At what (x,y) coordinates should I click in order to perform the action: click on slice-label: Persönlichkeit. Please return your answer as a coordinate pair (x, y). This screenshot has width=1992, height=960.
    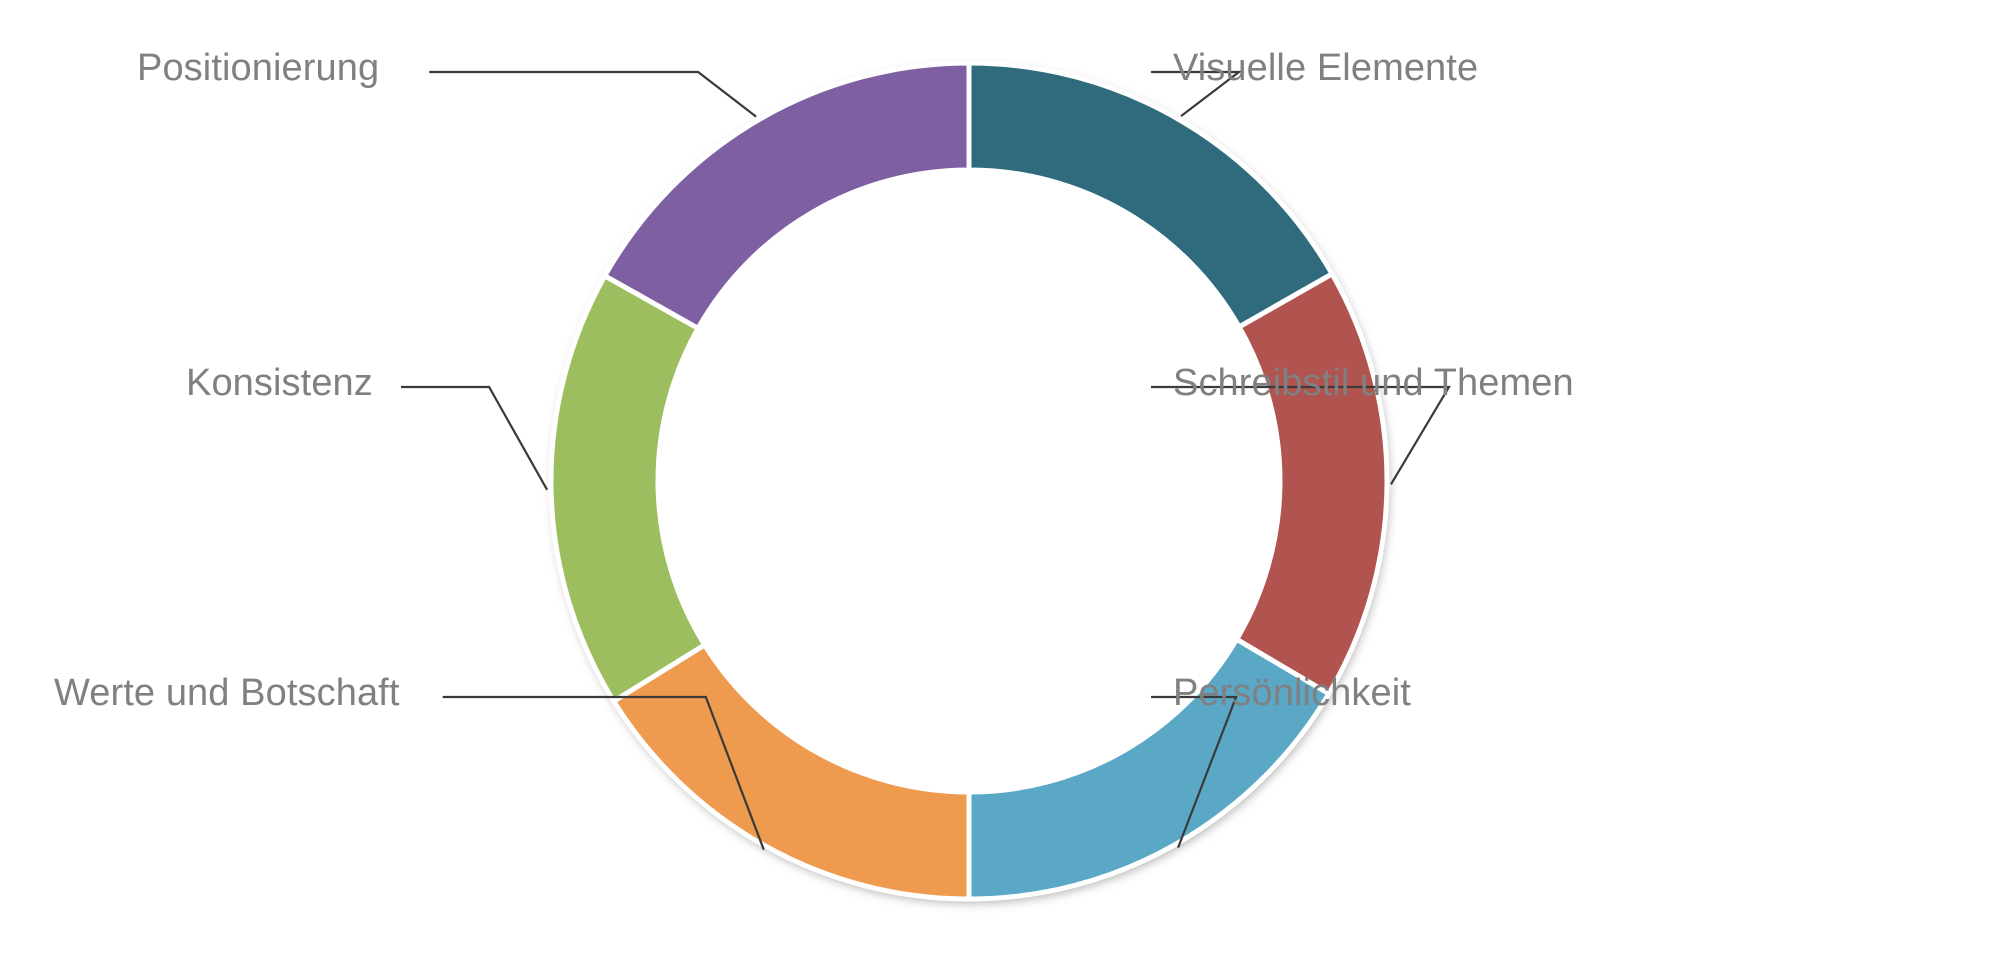
    Looking at the image, I should click on (1292, 693).